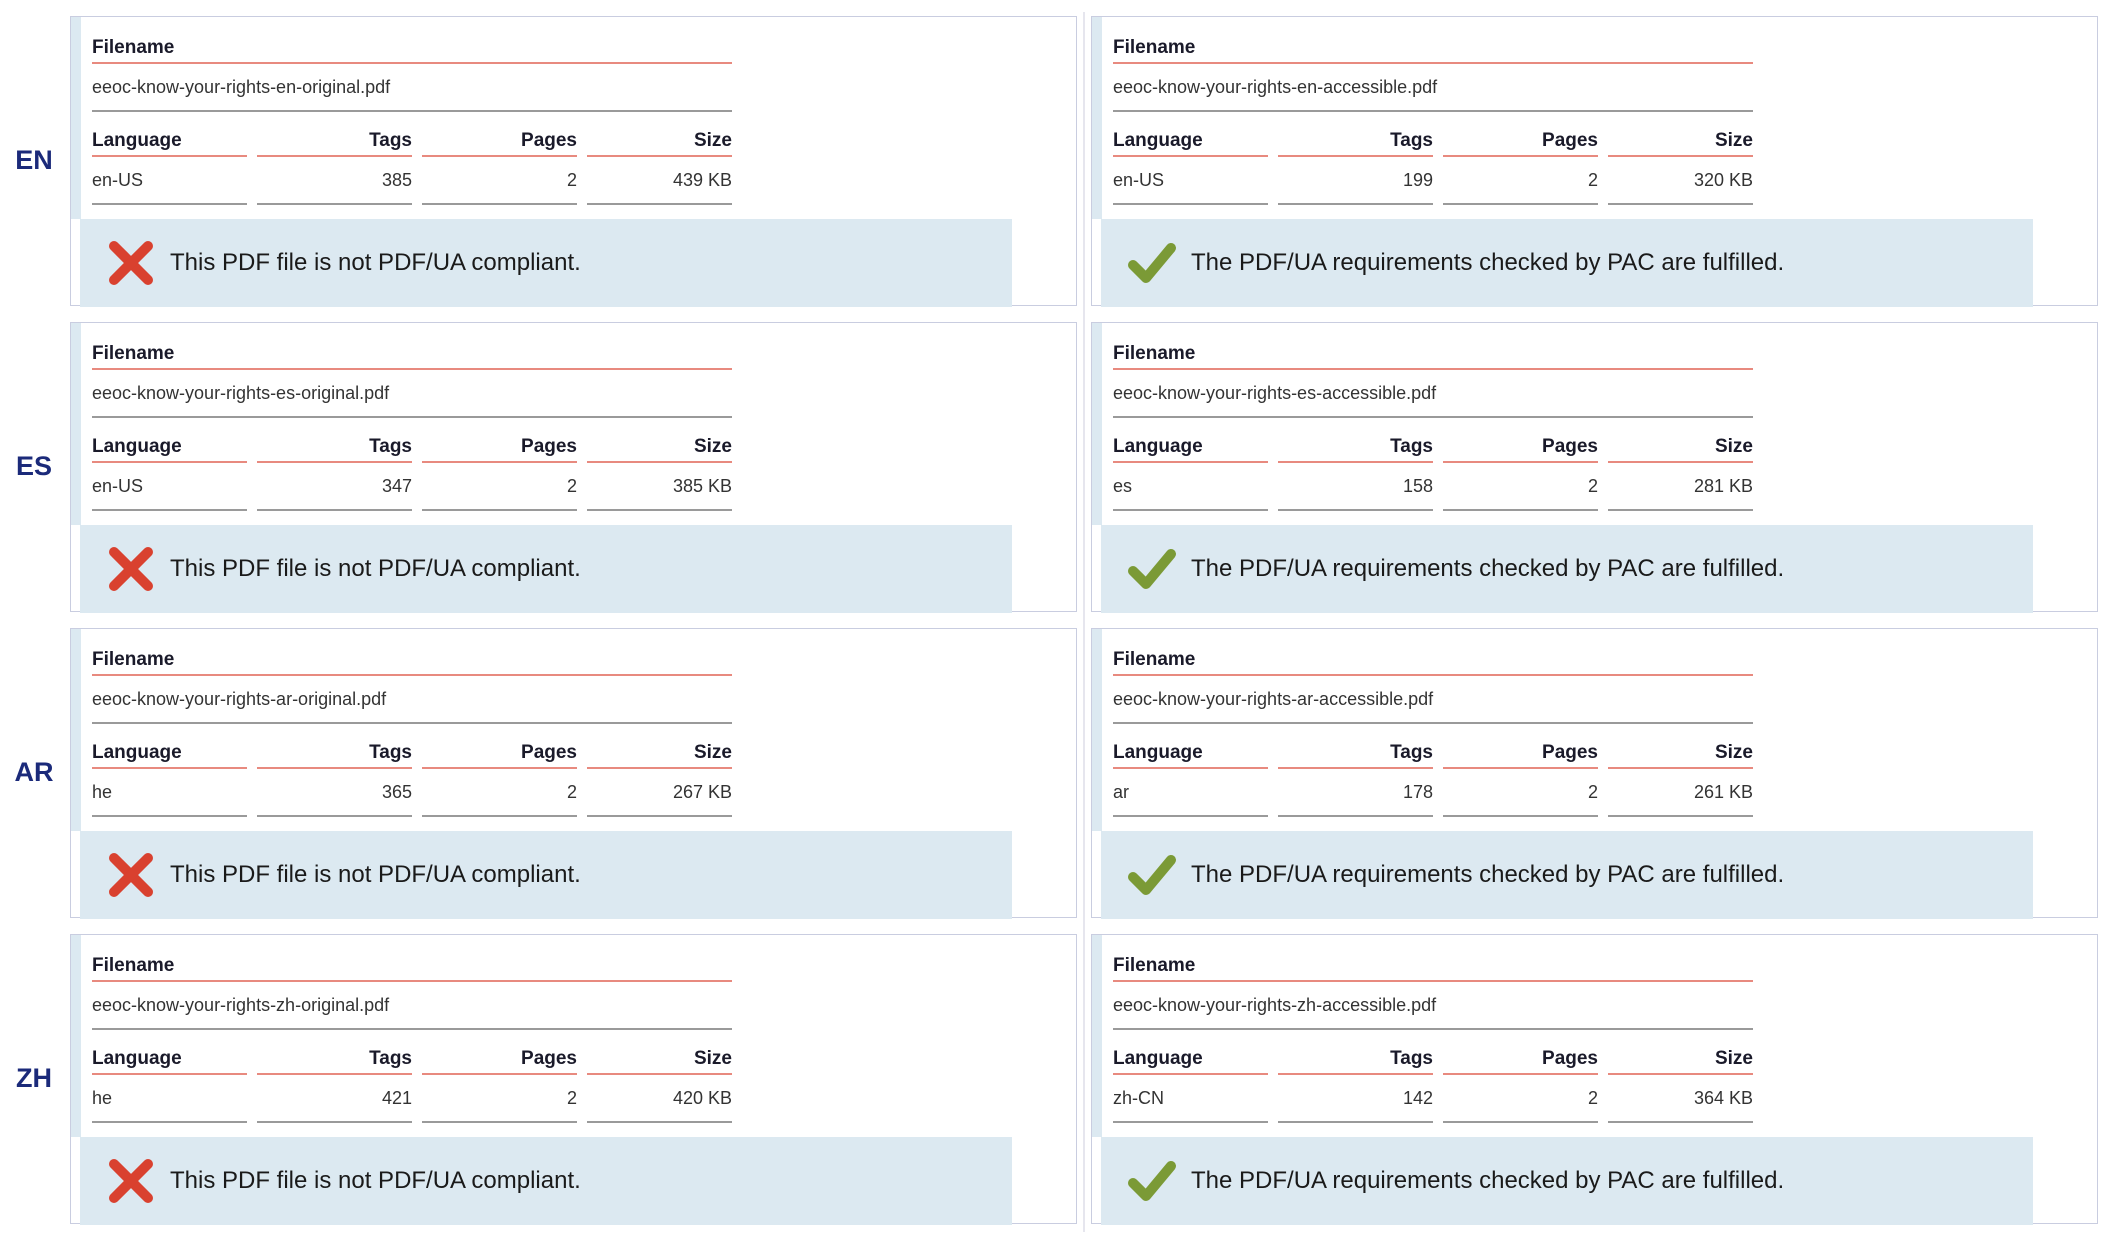  I want to click on size-value: 439 KB, so click(659, 181).